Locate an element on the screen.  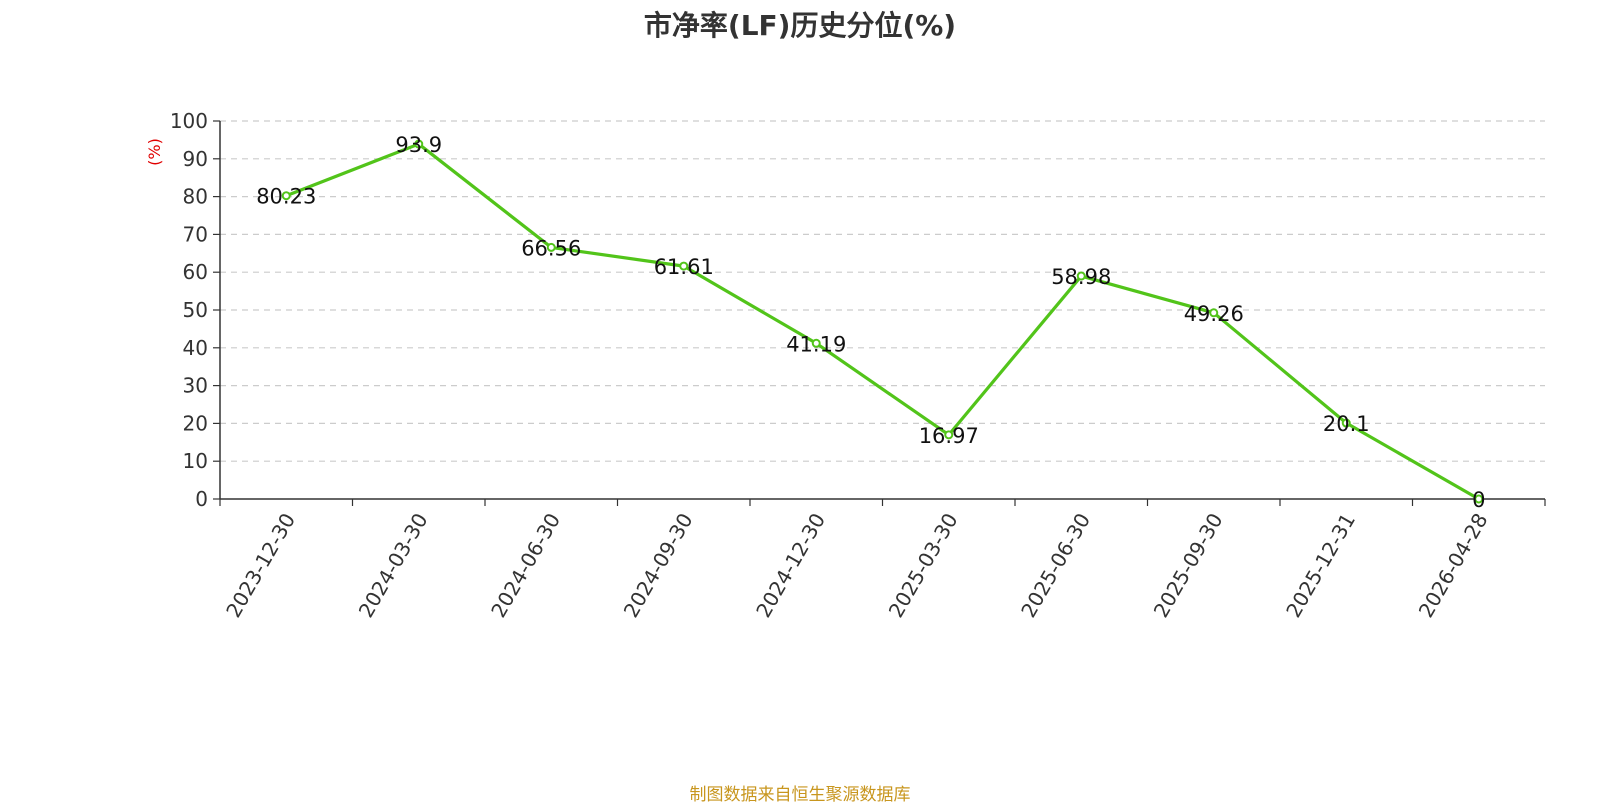
data-label: 16.97 is located at coordinates (949, 436).